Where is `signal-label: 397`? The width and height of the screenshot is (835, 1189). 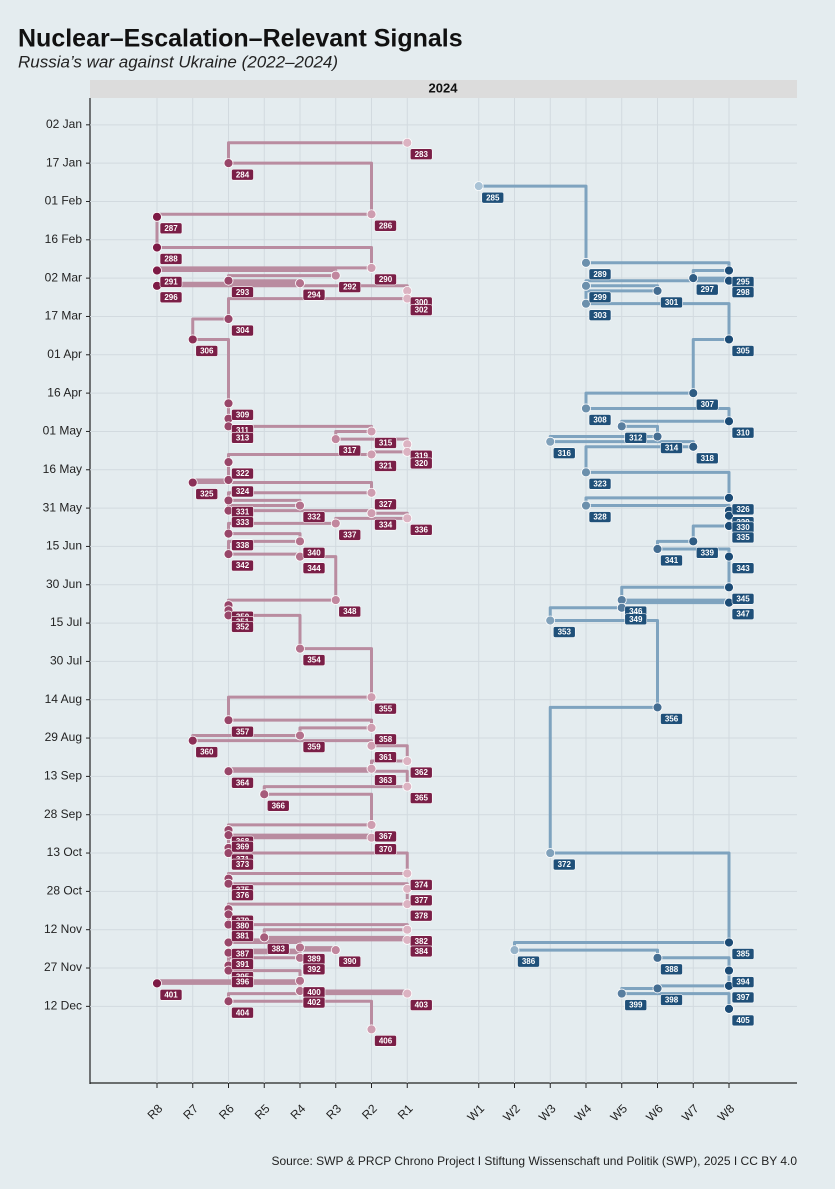 signal-label: 397 is located at coordinates (743, 997).